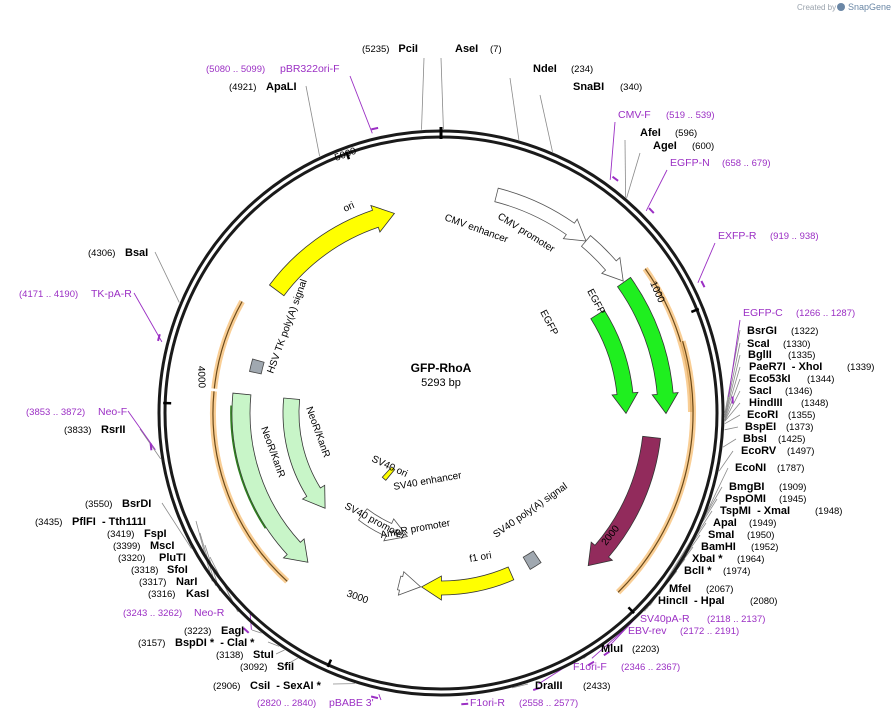 The width and height of the screenshot is (895, 719). Describe the element at coordinates (680, 589) in the screenshot. I see `enzyme-label: MfeI` at that location.